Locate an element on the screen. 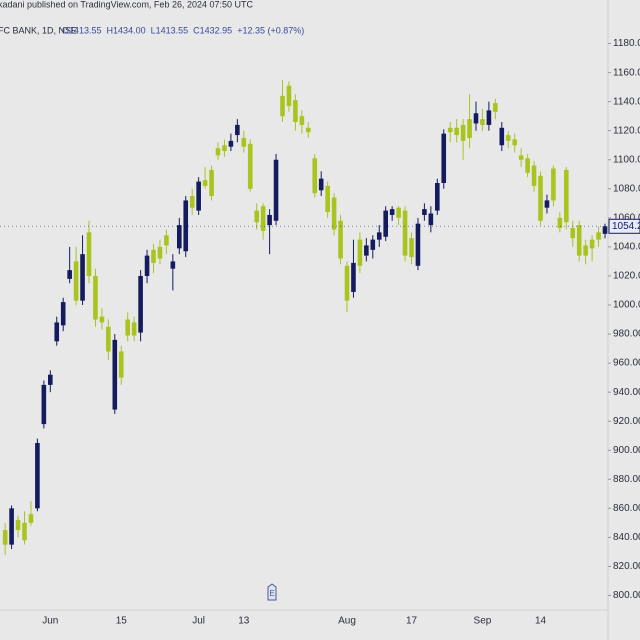 This screenshot has height=640, width=640. y-tick-label: 820.00 is located at coordinates (626, 566).